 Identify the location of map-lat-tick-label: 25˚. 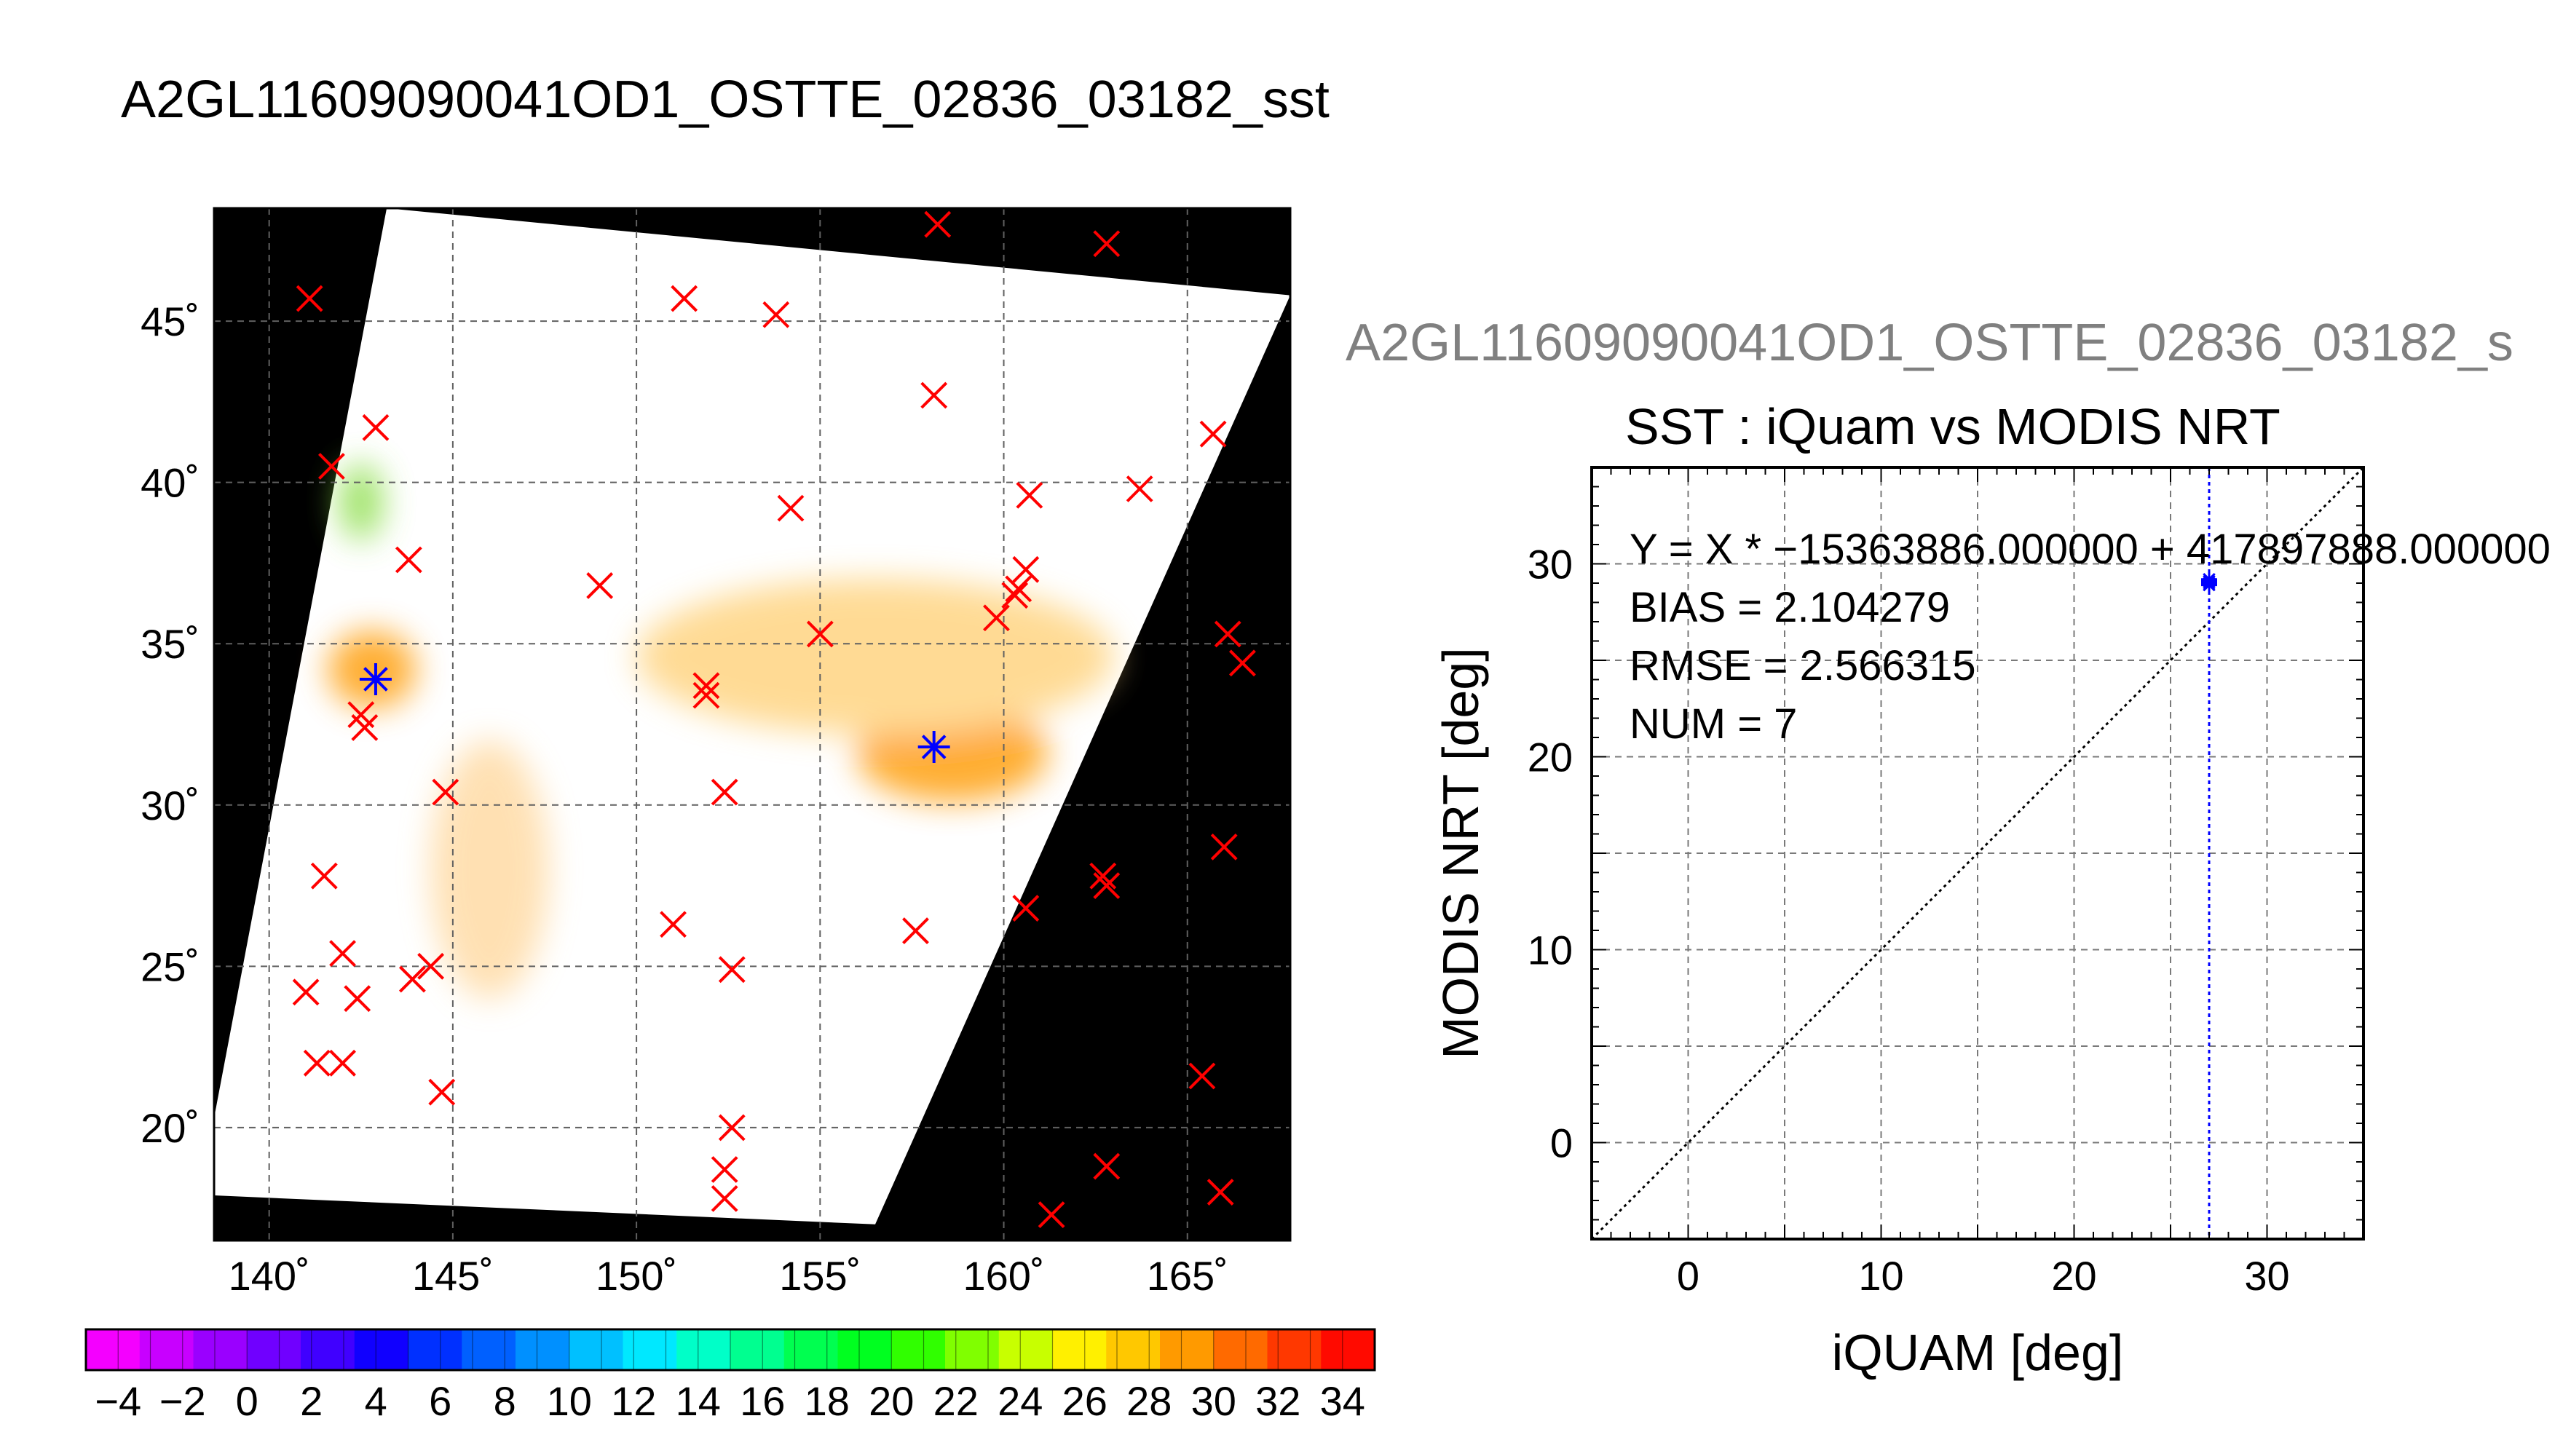
(170, 966).